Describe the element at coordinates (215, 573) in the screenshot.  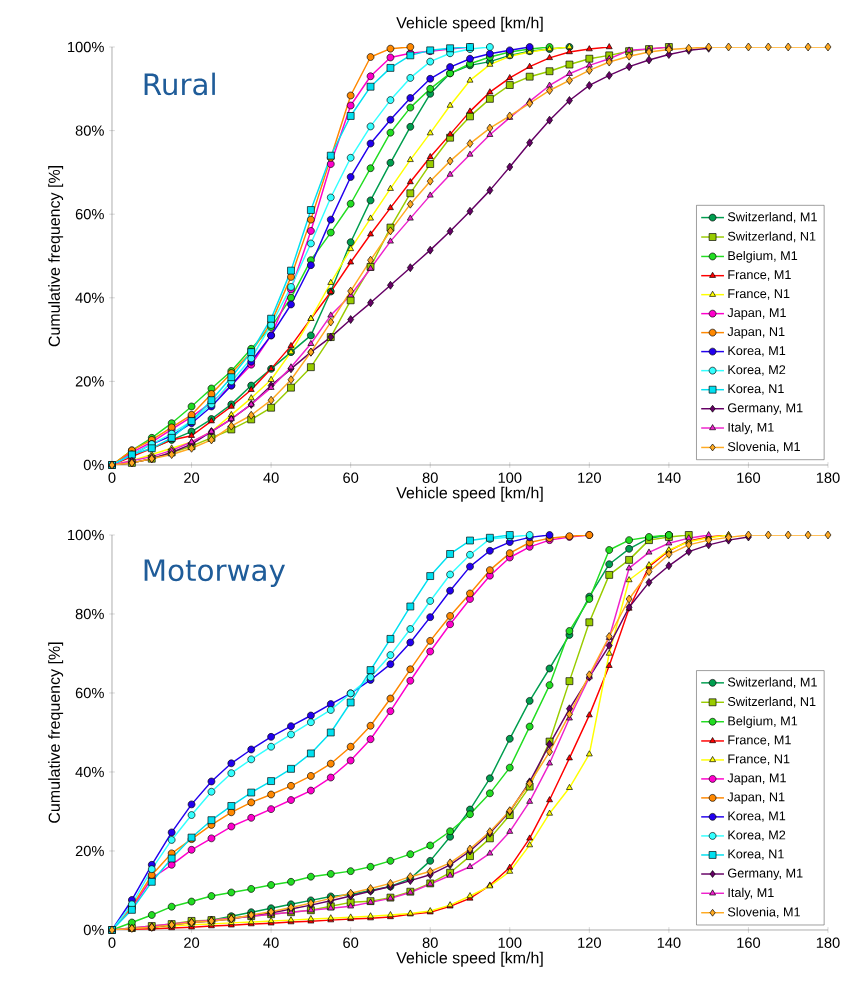
I see `annotation: Motorway` at that location.